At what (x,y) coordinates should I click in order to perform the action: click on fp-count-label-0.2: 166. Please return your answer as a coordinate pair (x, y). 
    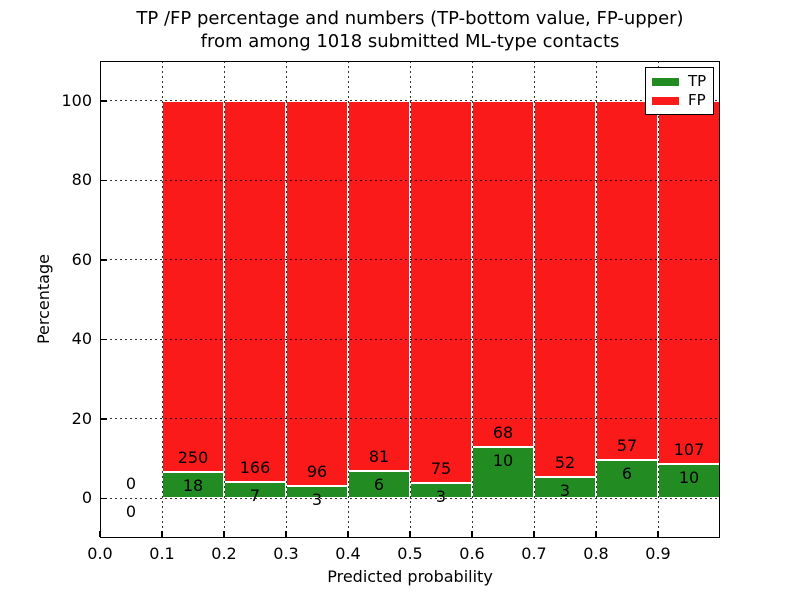
    Looking at the image, I should click on (255, 468).